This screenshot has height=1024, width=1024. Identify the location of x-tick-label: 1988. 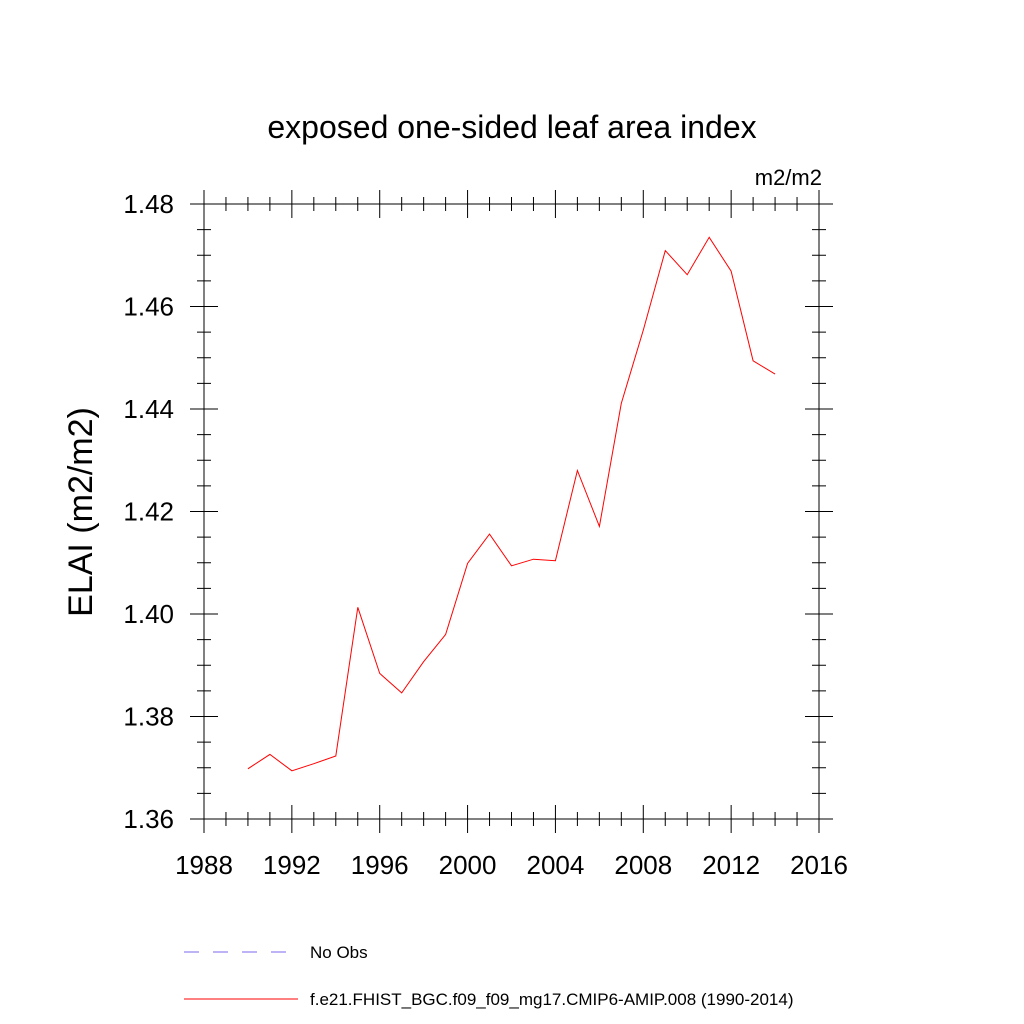
(204, 865).